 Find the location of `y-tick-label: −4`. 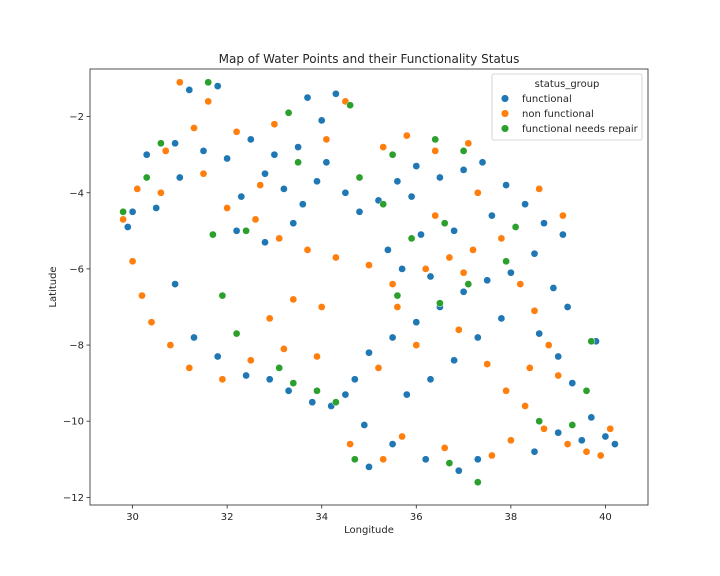

y-tick-label: −4 is located at coordinates (76, 193).